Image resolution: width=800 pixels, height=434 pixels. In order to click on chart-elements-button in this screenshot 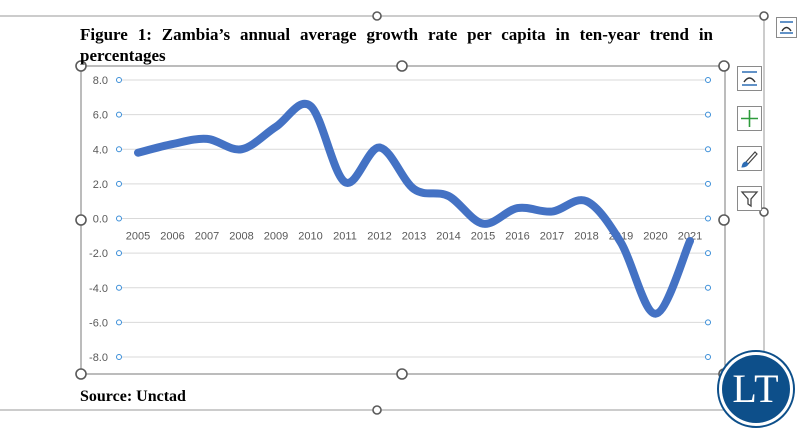, I will do `click(749, 118)`.